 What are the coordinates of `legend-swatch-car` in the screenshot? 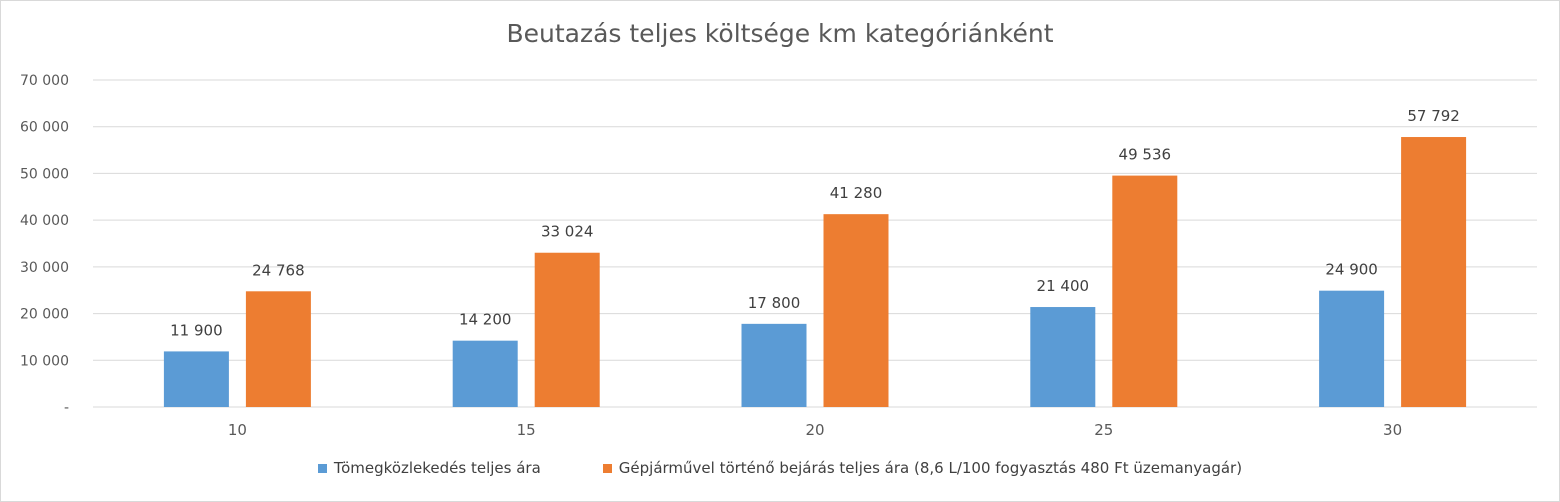 It's located at (607, 468).